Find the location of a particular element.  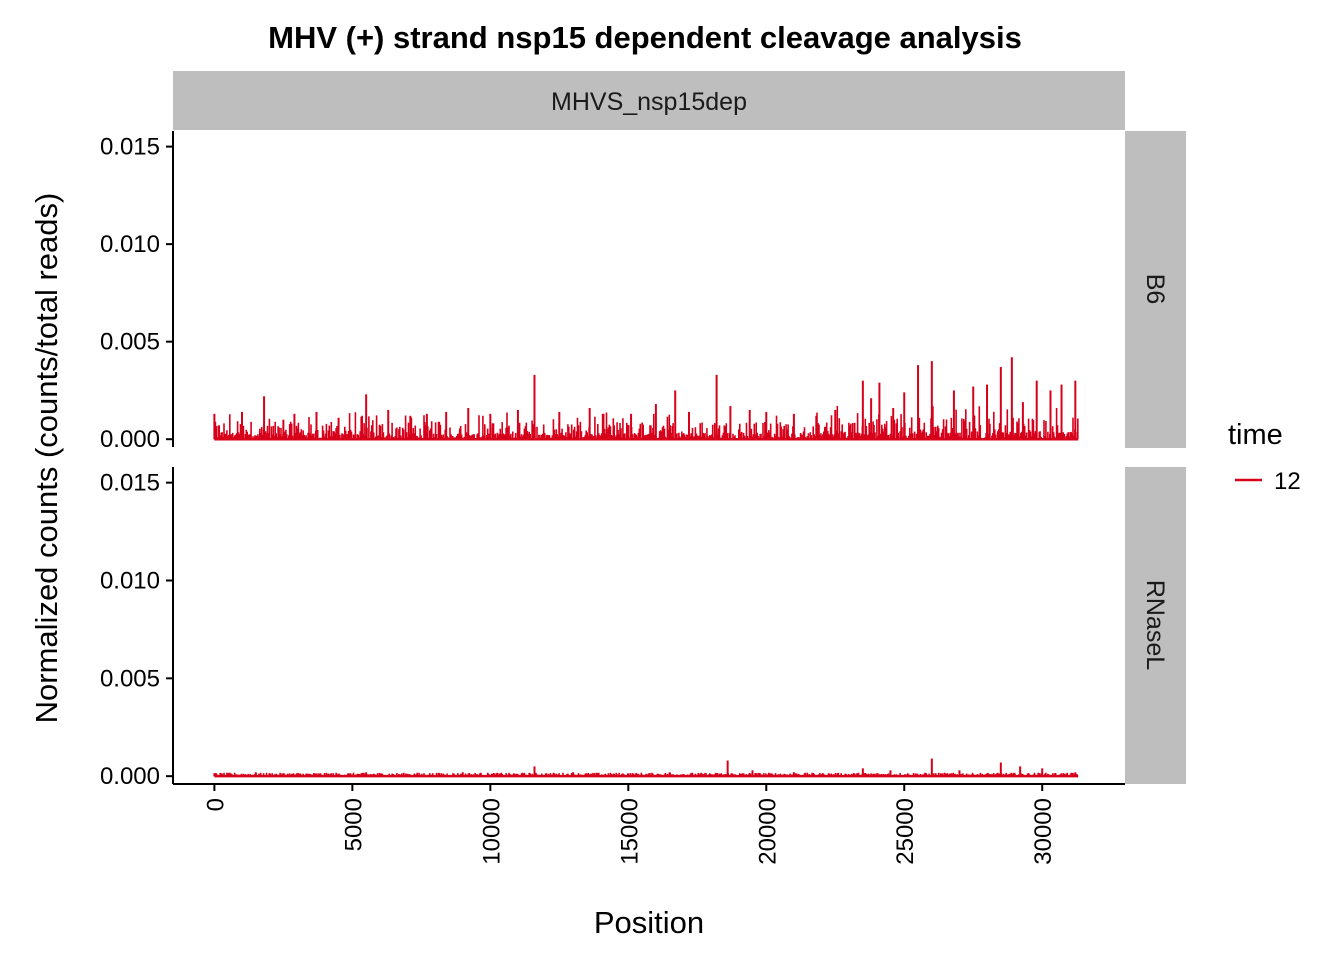

row-facet-strip-b6 is located at coordinates (1155, 289).